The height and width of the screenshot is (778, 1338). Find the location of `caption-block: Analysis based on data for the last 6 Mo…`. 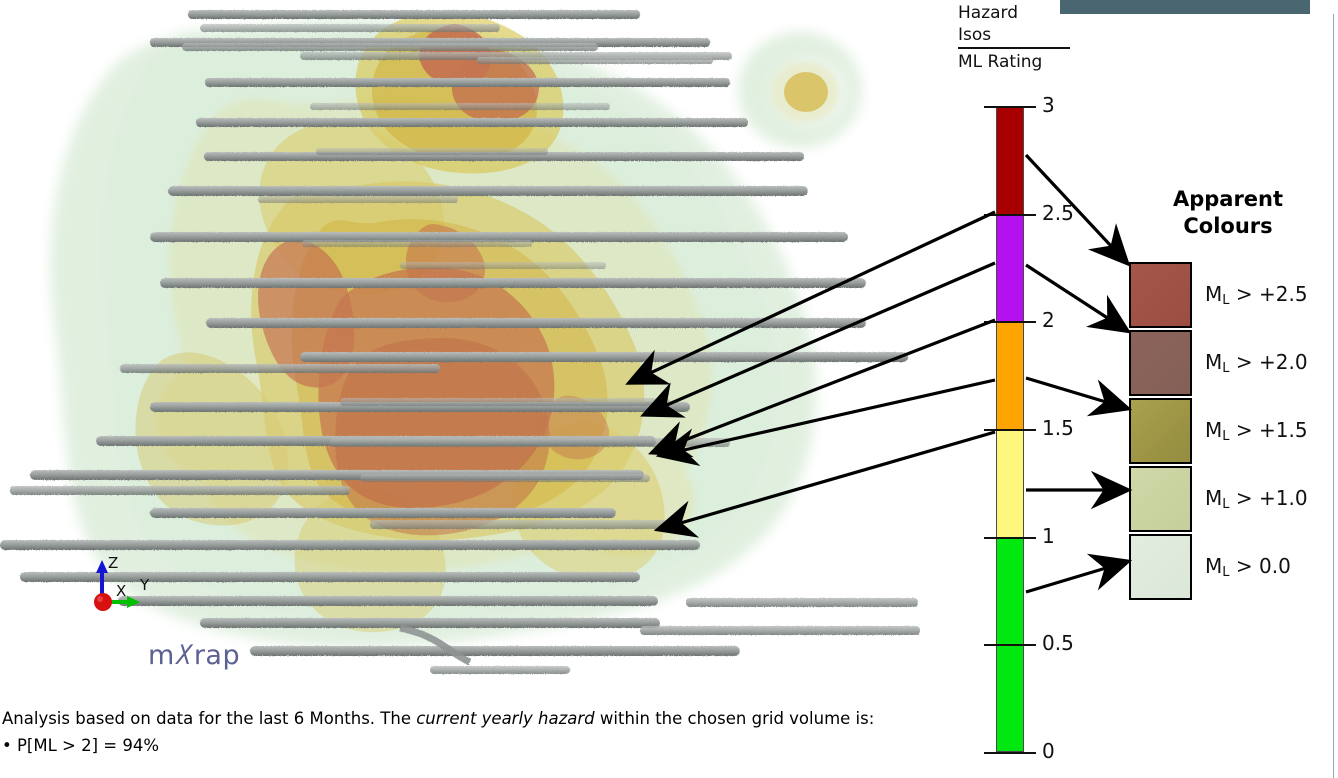

caption-block: Analysis based on data for the last 6 Mo… is located at coordinates (477, 732).